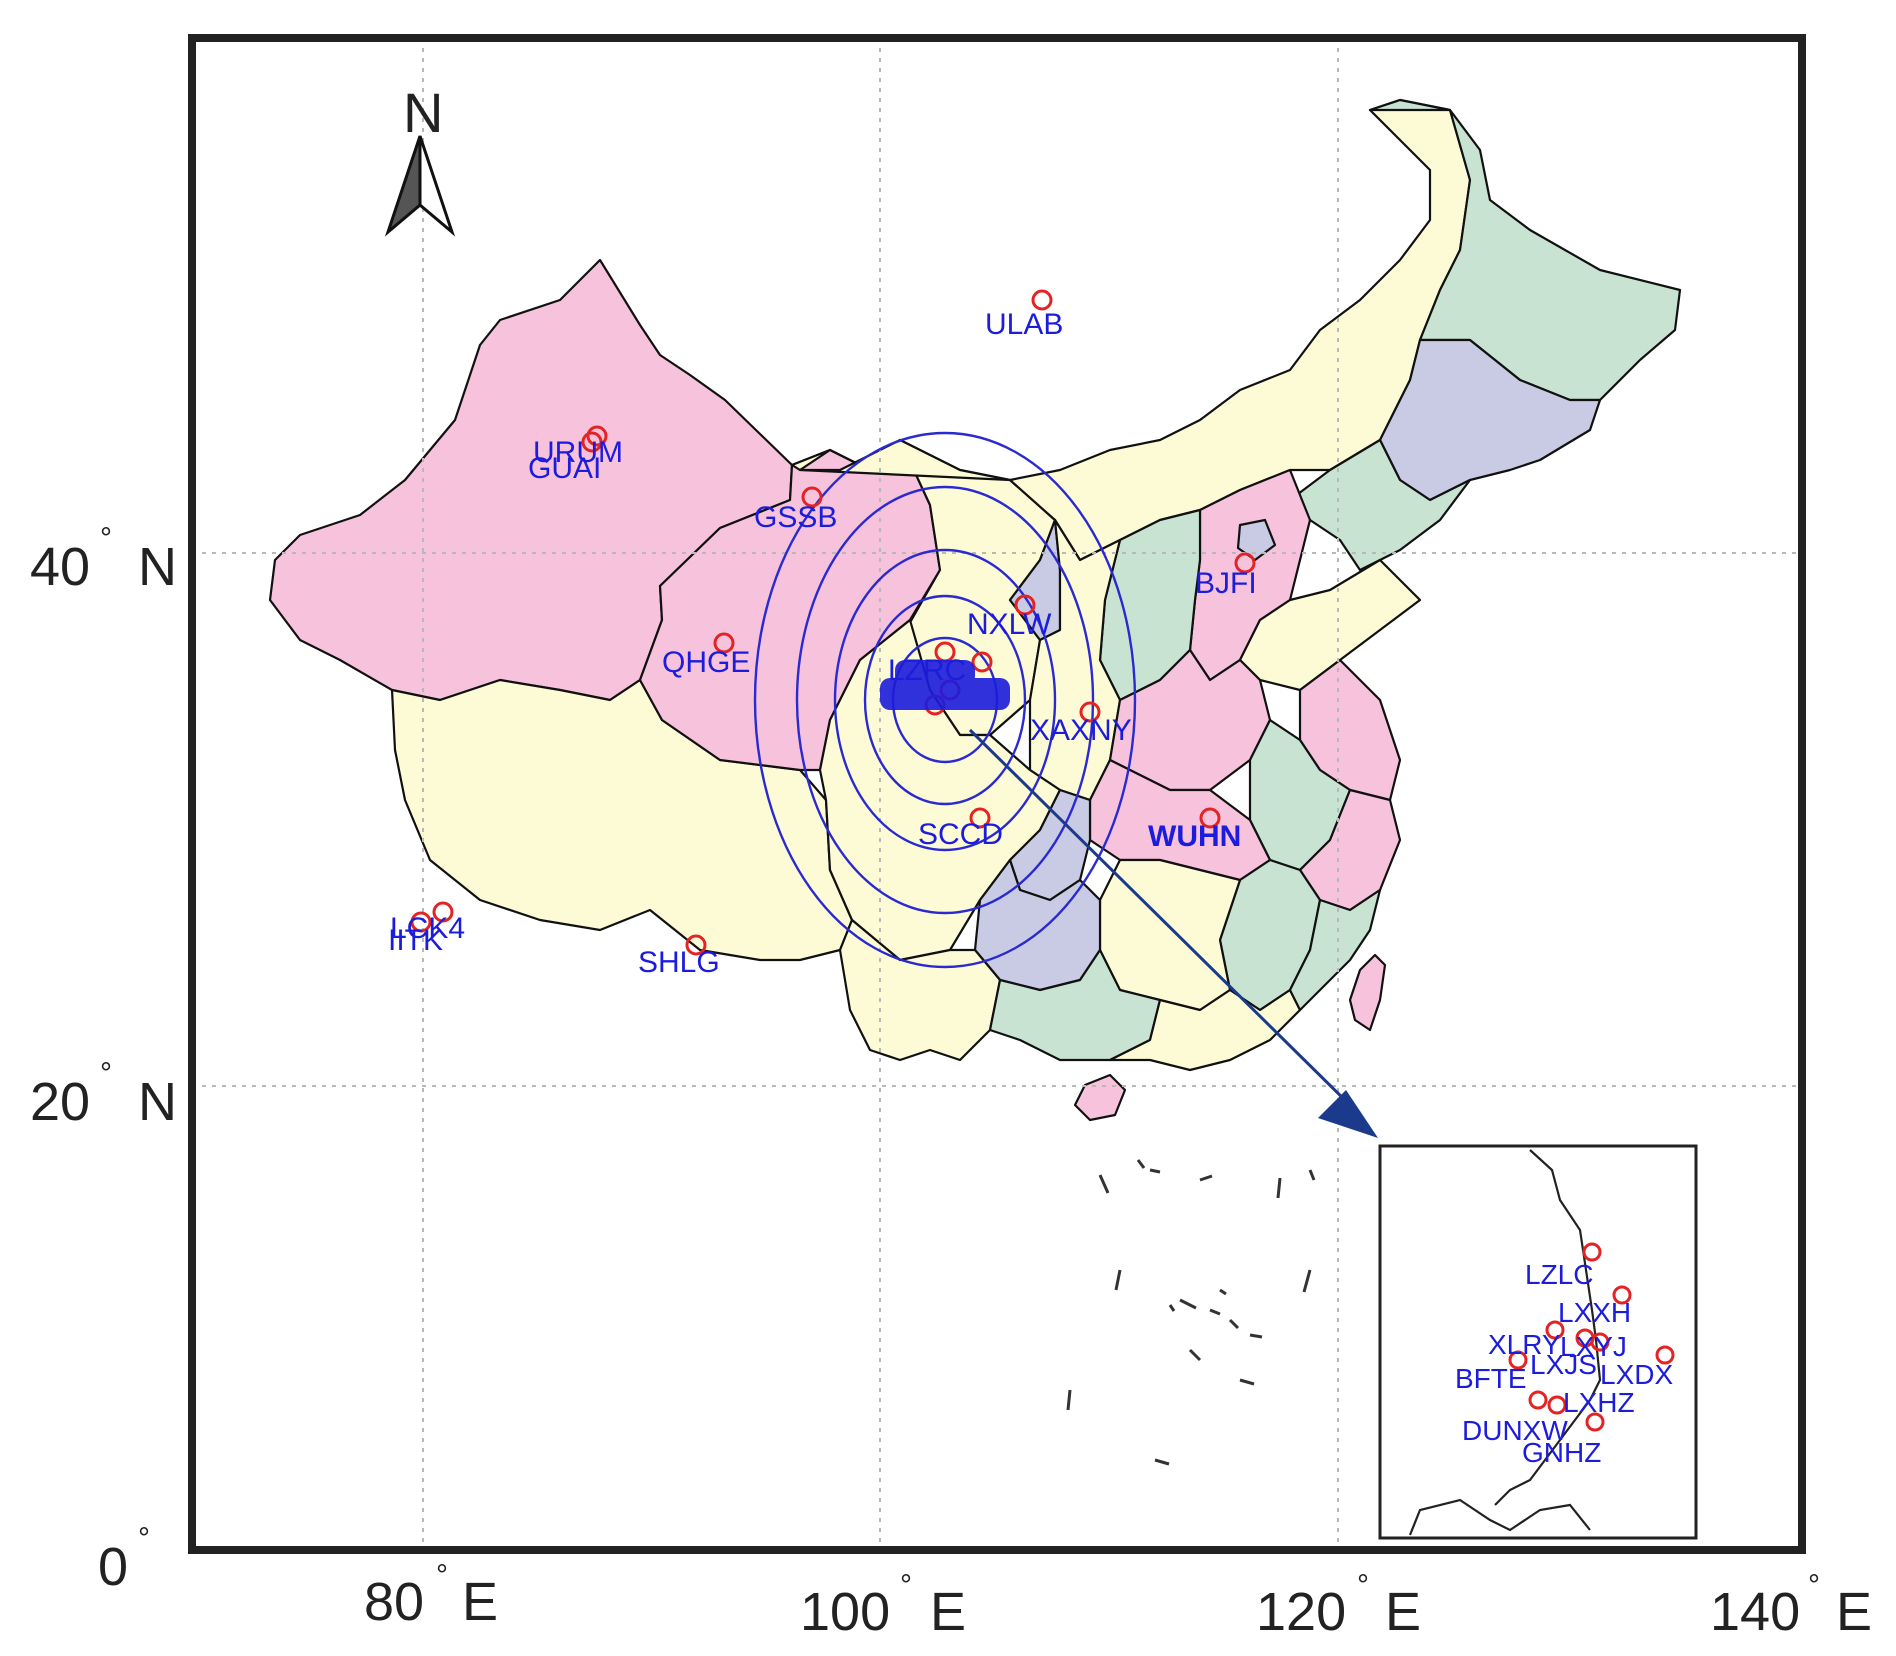  What do you see at coordinates (1755, 1612) in the screenshot?
I see `x-tick-140-num: 140` at bounding box center [1755, 1612].